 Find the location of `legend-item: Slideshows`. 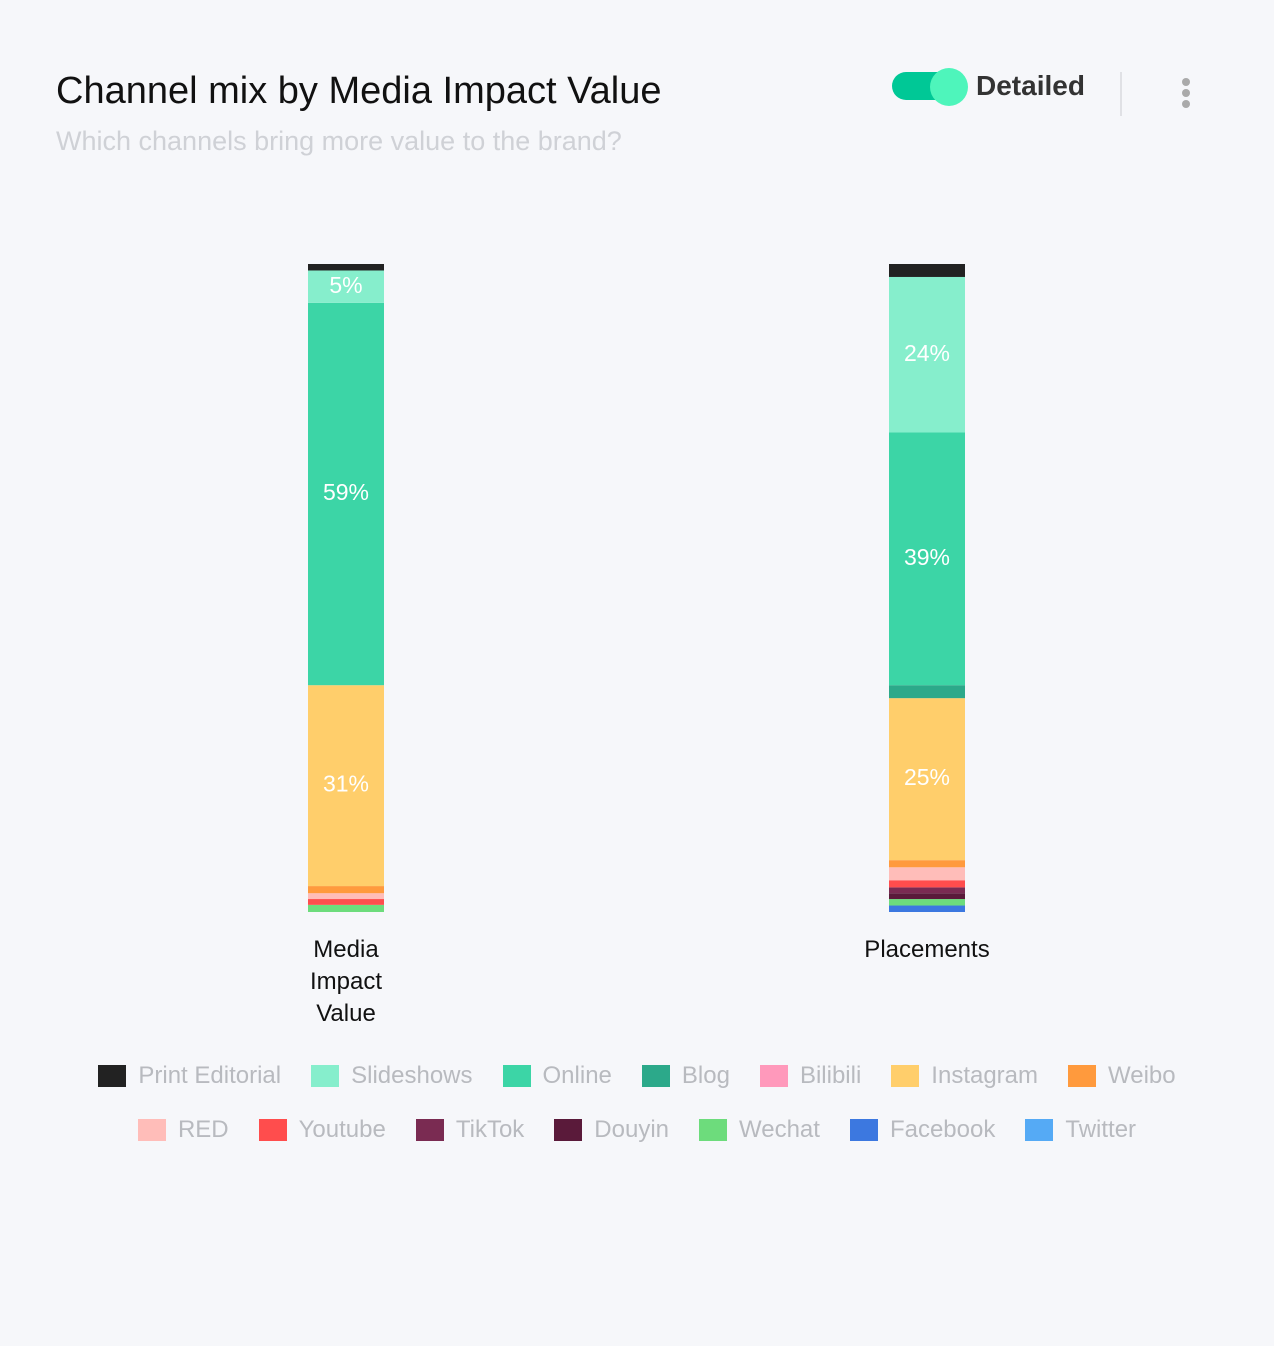

legend-item: Slideshows is located at coordinates (392, 1076).